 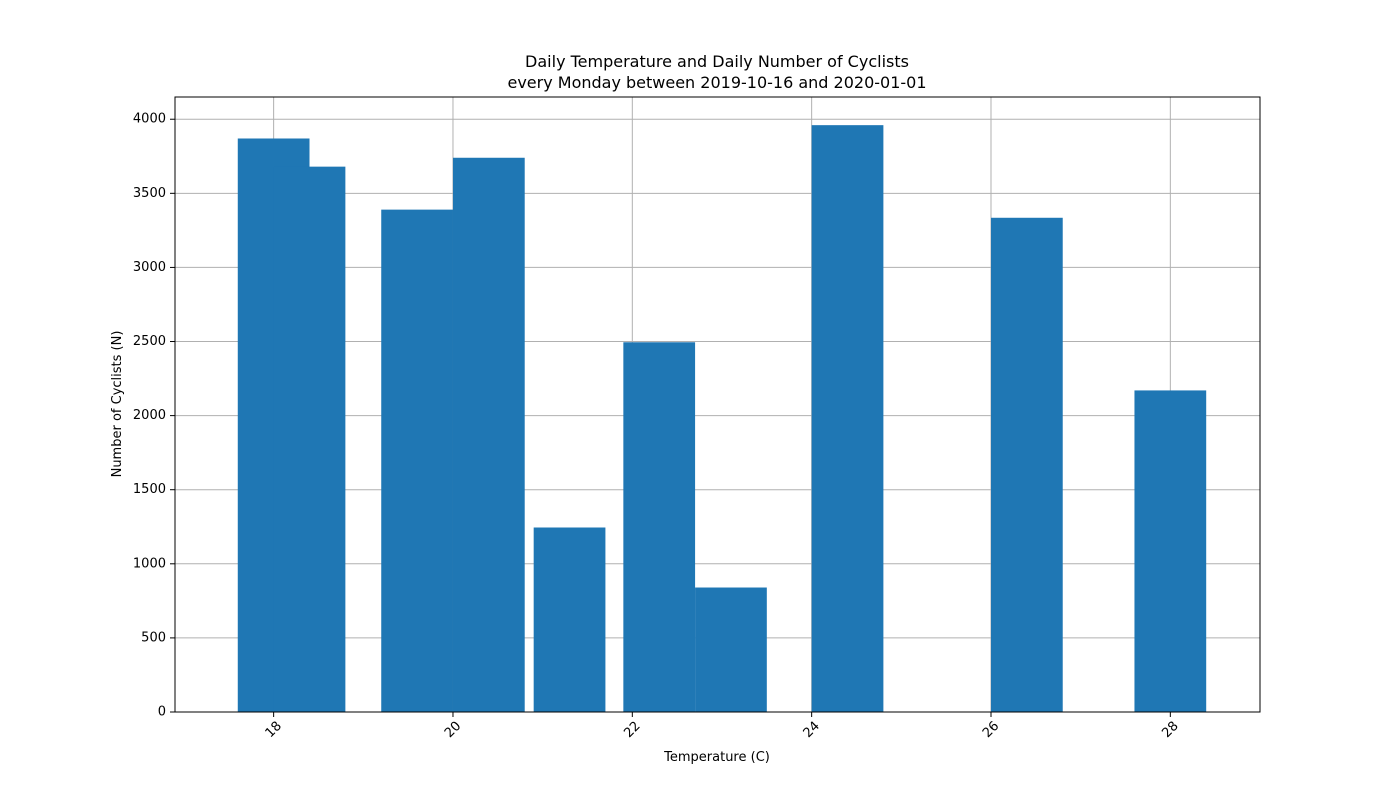 I want to click on x-axis-label: Temperature (C), so click(x=716, y=757).